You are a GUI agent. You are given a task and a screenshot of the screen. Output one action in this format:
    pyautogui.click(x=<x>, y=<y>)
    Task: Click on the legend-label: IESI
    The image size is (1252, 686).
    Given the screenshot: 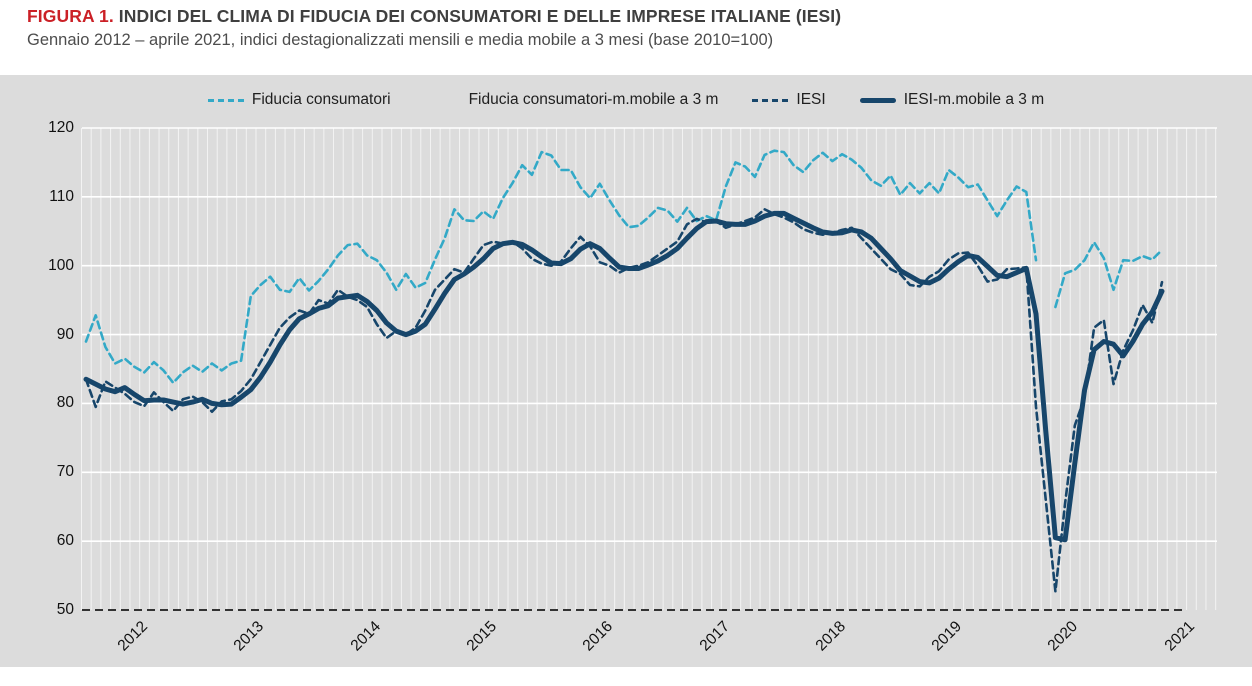 What is the action you would take?
    pyautogui.click(x=811, y=99)
    